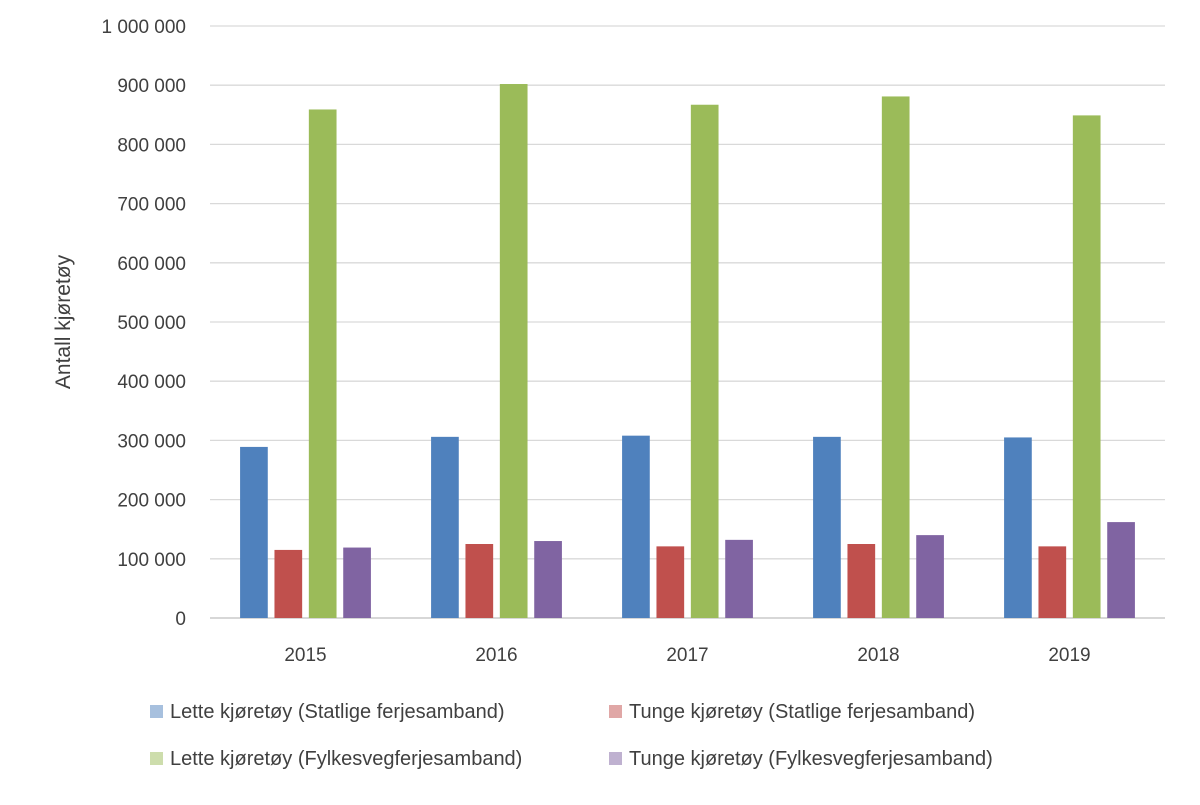  Describe the element at coordinates (151, 264) in the screenshot. I see `y-tick-label: 600 000` at that location.